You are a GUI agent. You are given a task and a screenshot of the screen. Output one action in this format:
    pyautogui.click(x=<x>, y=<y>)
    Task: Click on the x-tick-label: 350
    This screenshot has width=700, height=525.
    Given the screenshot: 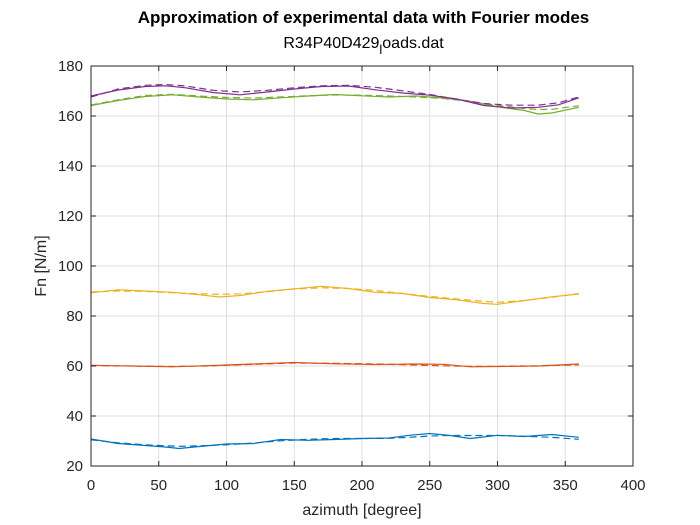 What is the action you would take?
    pyautogui.click(x=565, y=485)
    